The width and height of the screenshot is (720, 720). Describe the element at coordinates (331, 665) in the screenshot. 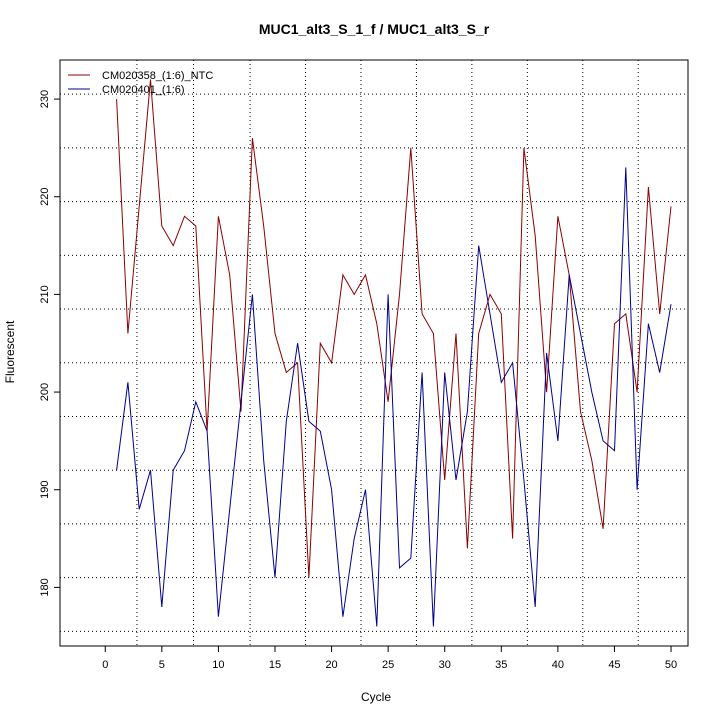

I see `x-tick-label: 20` at that location.